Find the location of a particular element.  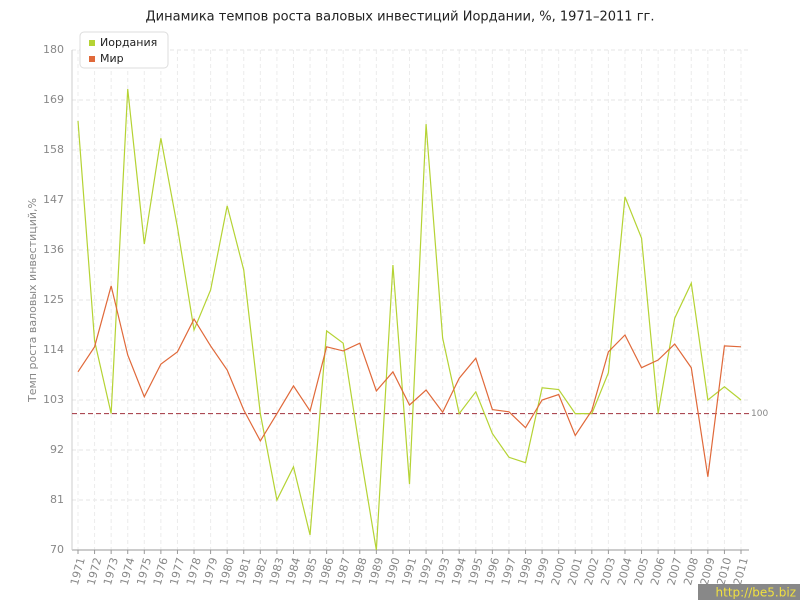

legend-box is located at coordinates (124, 50).